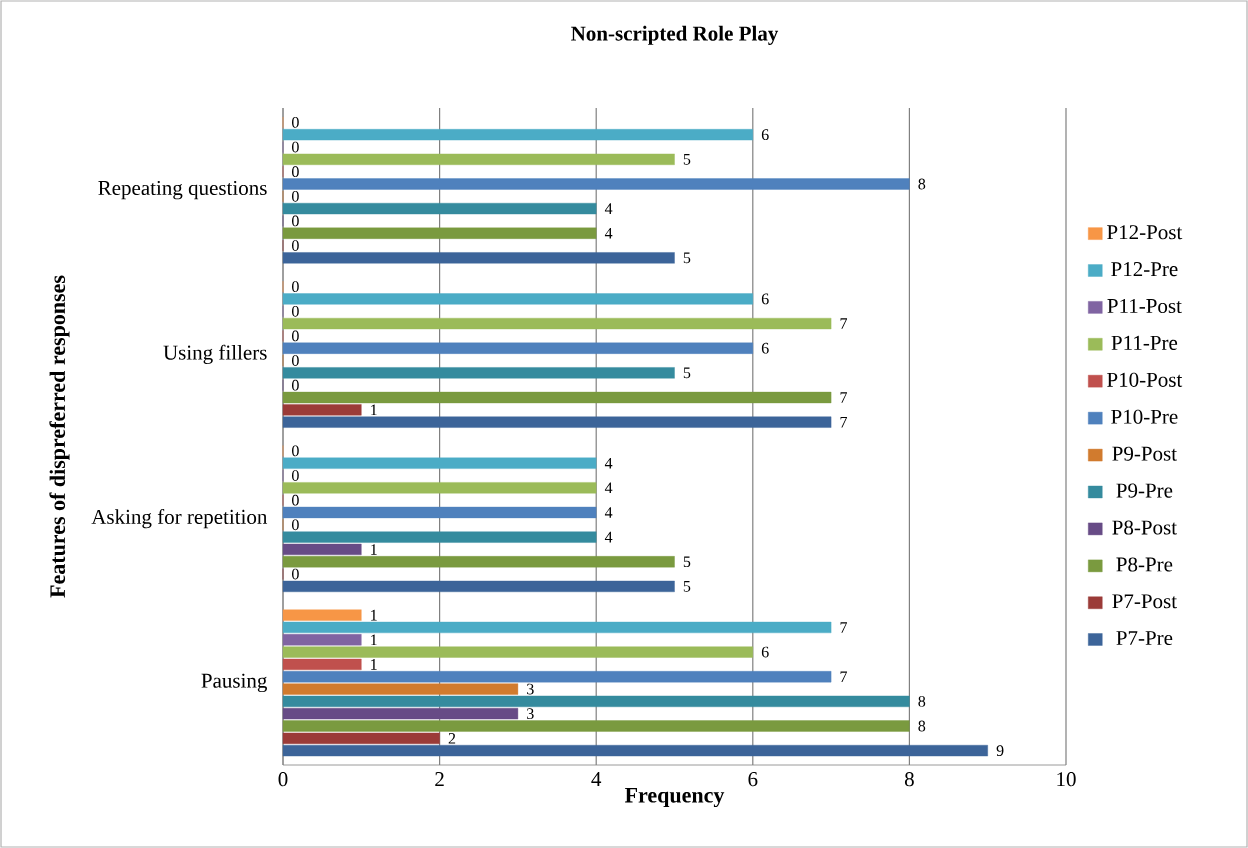  What do you see at coordinates (1144, 416) in the screenshot?
I see `legend-label: P10-Pre` at bounding box center [1144, 416].